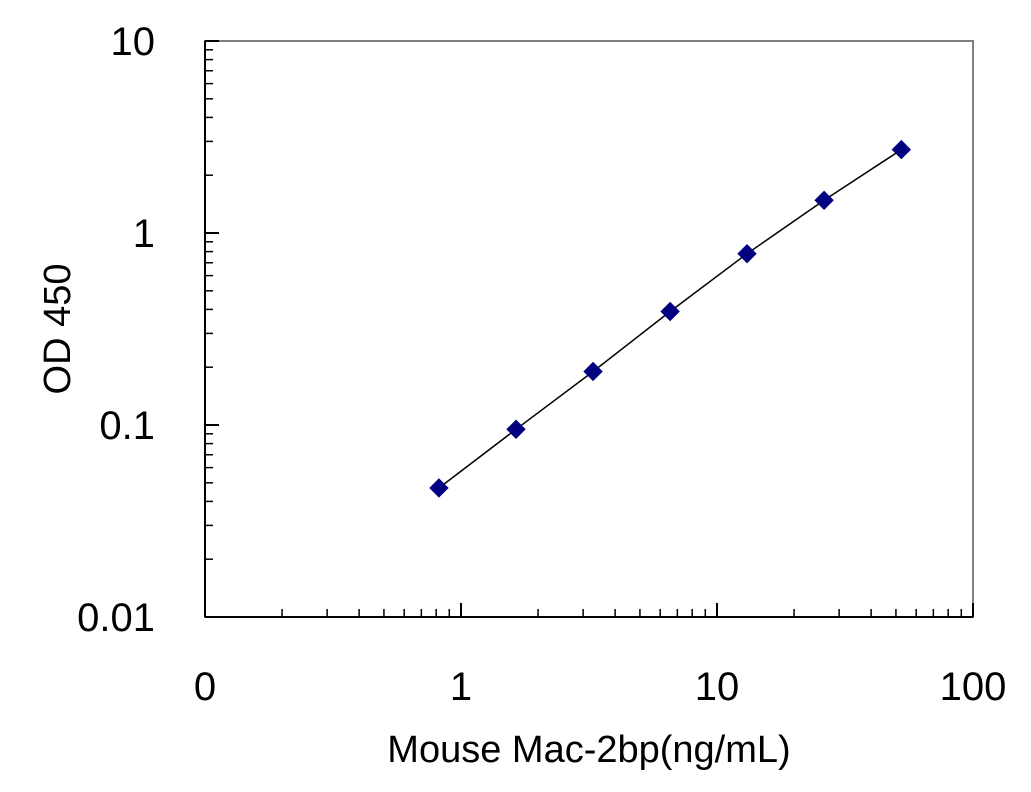 The width and height of the screenshot is (1031, 792). What do you see at coordinates (973, 687) in the screenshot?
I see `x-tick-label: 100` at bounding box center [973, 687].